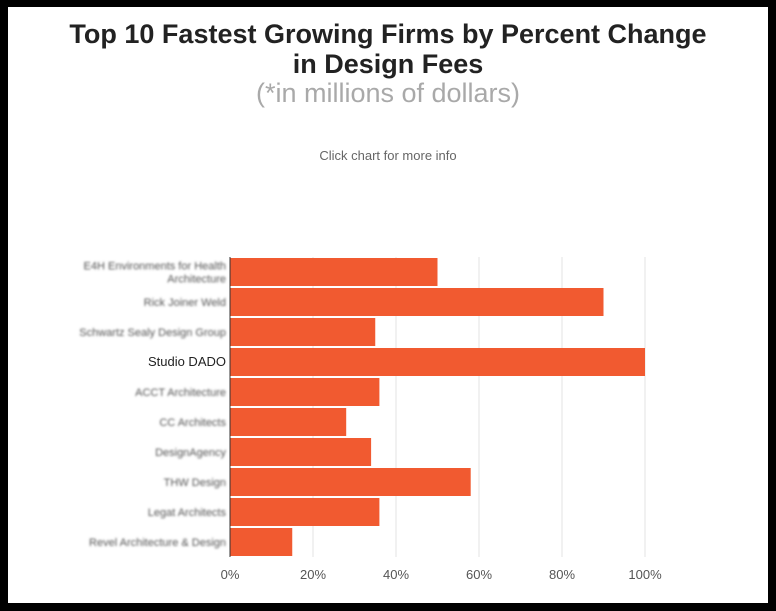 The image size is (776, 611). I want to click on chart-title-line-2: in Design Fees, so click(388, 64).